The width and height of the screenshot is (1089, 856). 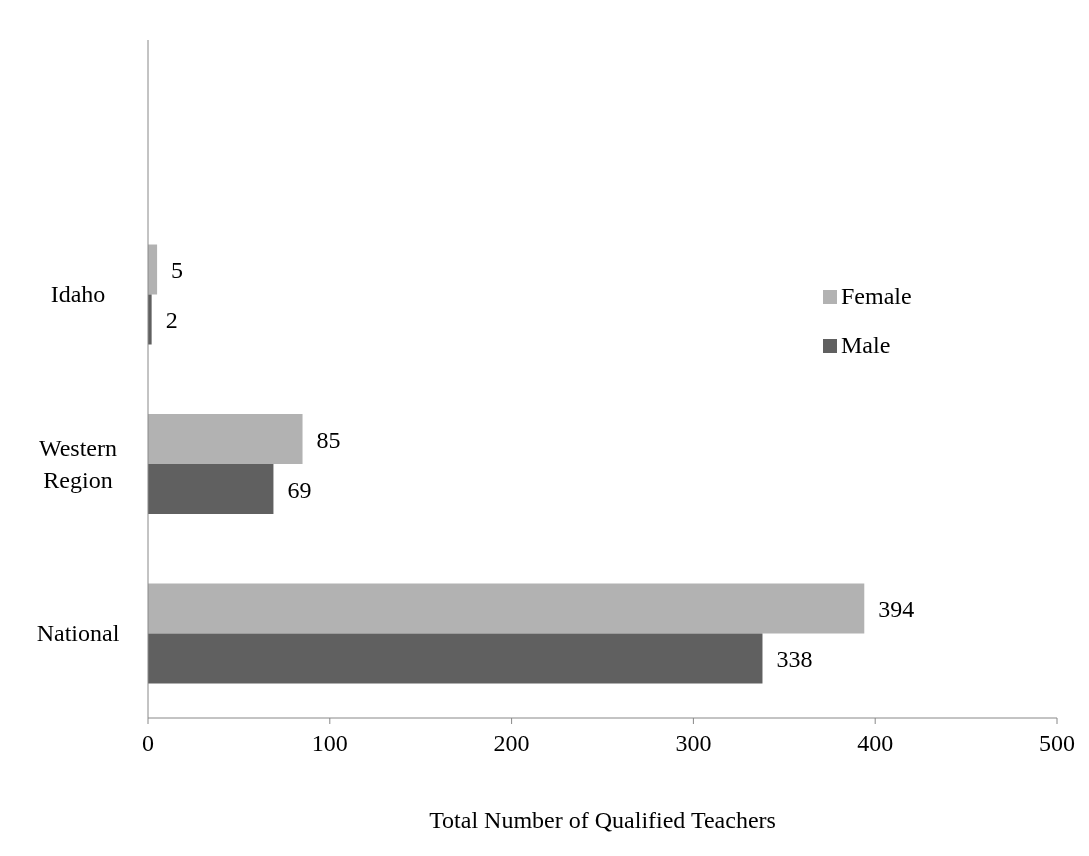 What do you see at coordinates (693, 743) in the screenshot?
I see `x-tick-label: 300` at bounding box center [693, 743].